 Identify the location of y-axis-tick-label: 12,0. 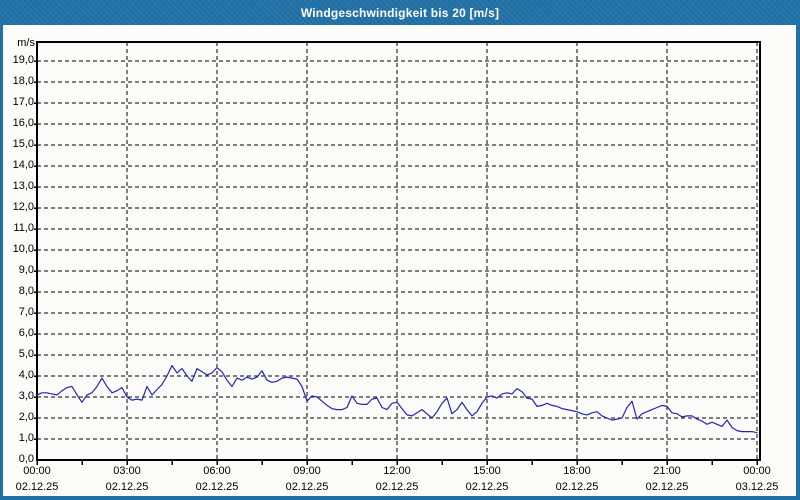
(23, 207).